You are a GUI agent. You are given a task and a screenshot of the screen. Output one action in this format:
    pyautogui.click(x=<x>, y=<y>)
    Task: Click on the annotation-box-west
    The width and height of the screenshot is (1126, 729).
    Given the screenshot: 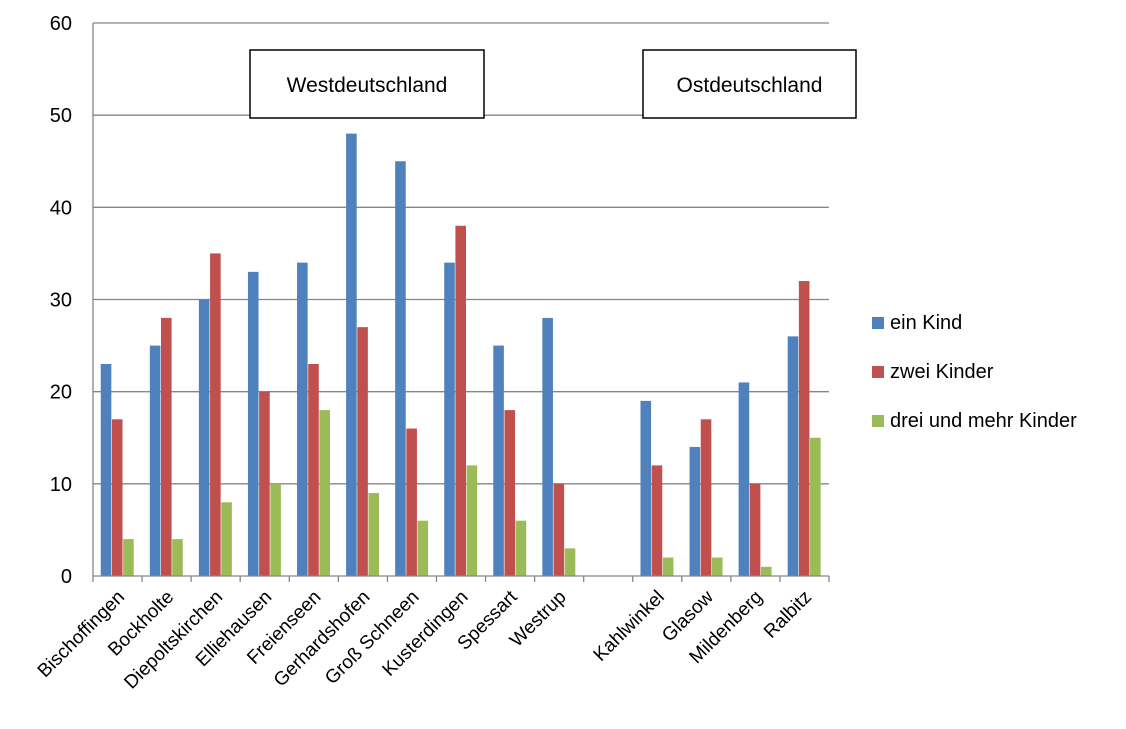 What is the action you would take?
    pyautogui.click(x=367, y=84)
    